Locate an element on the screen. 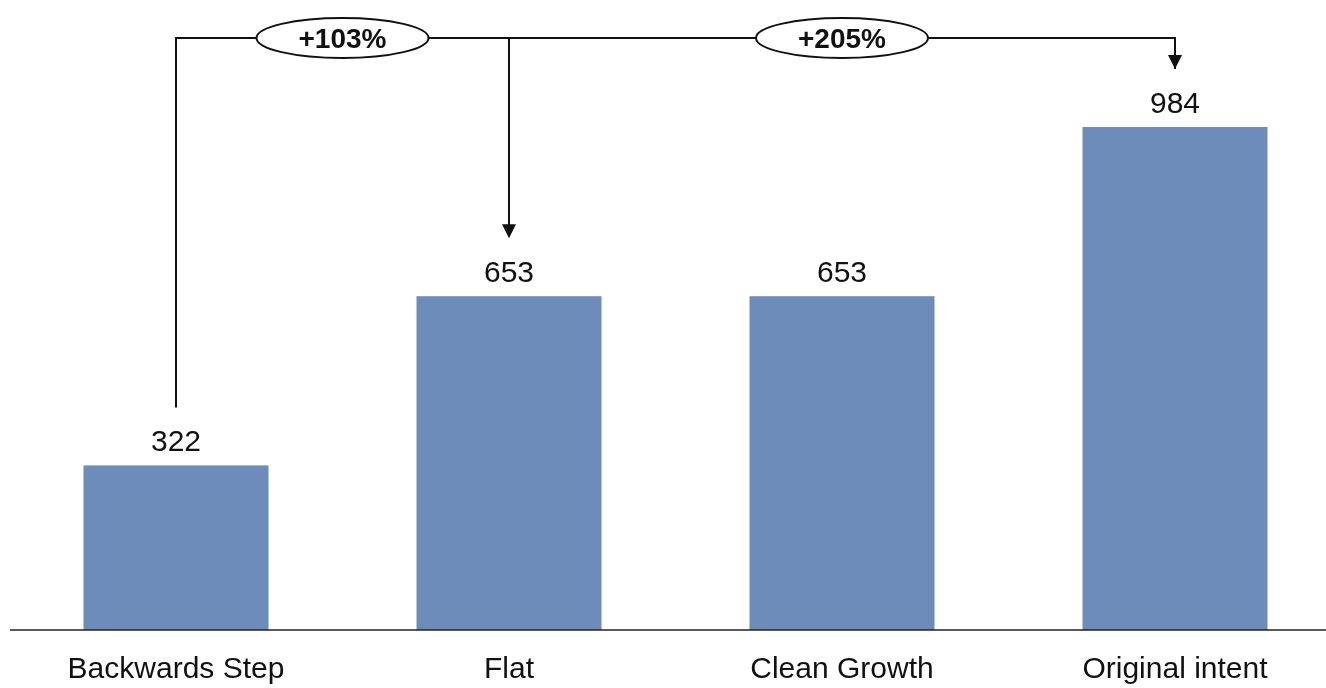 The image size is (1326, 688). x-tick-label: Flat is located at coordinates (509, 667).